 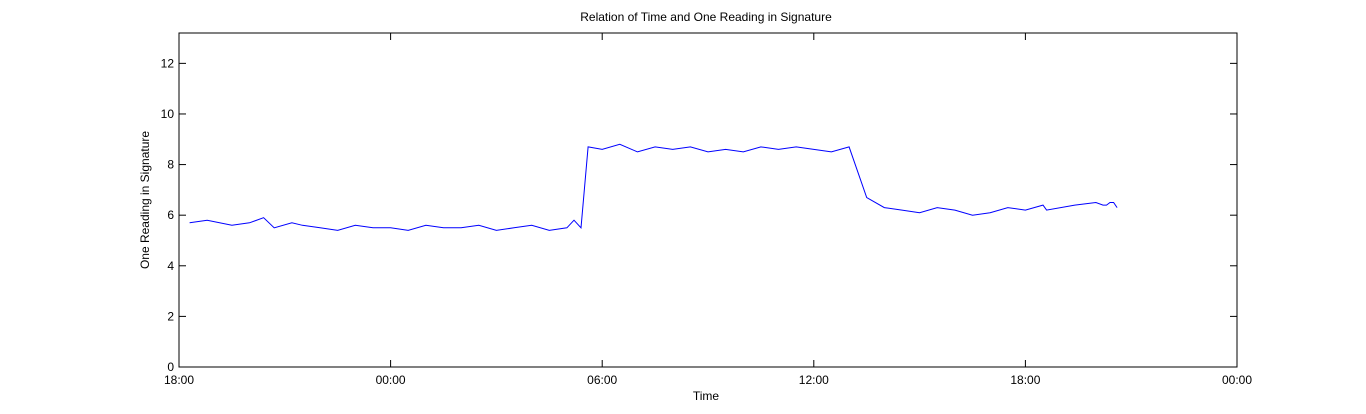 What do you see at coordinates (170, 215) in the screenshot?
I see `y-tick-label: 6` at bounding box center [170, 215].